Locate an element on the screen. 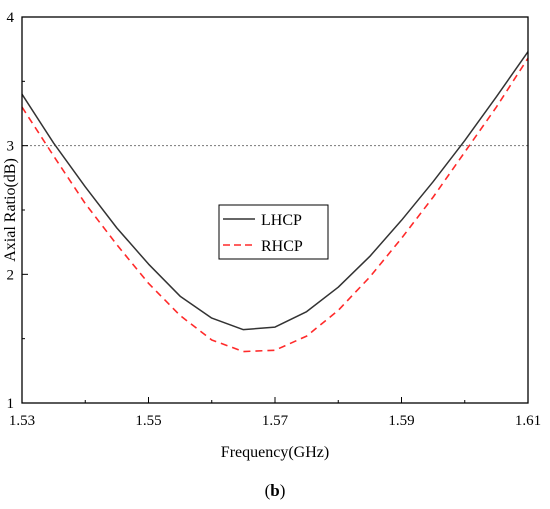 The image size is (550, 509). y-tick-label: 2 is located at coordinates (11, 275).